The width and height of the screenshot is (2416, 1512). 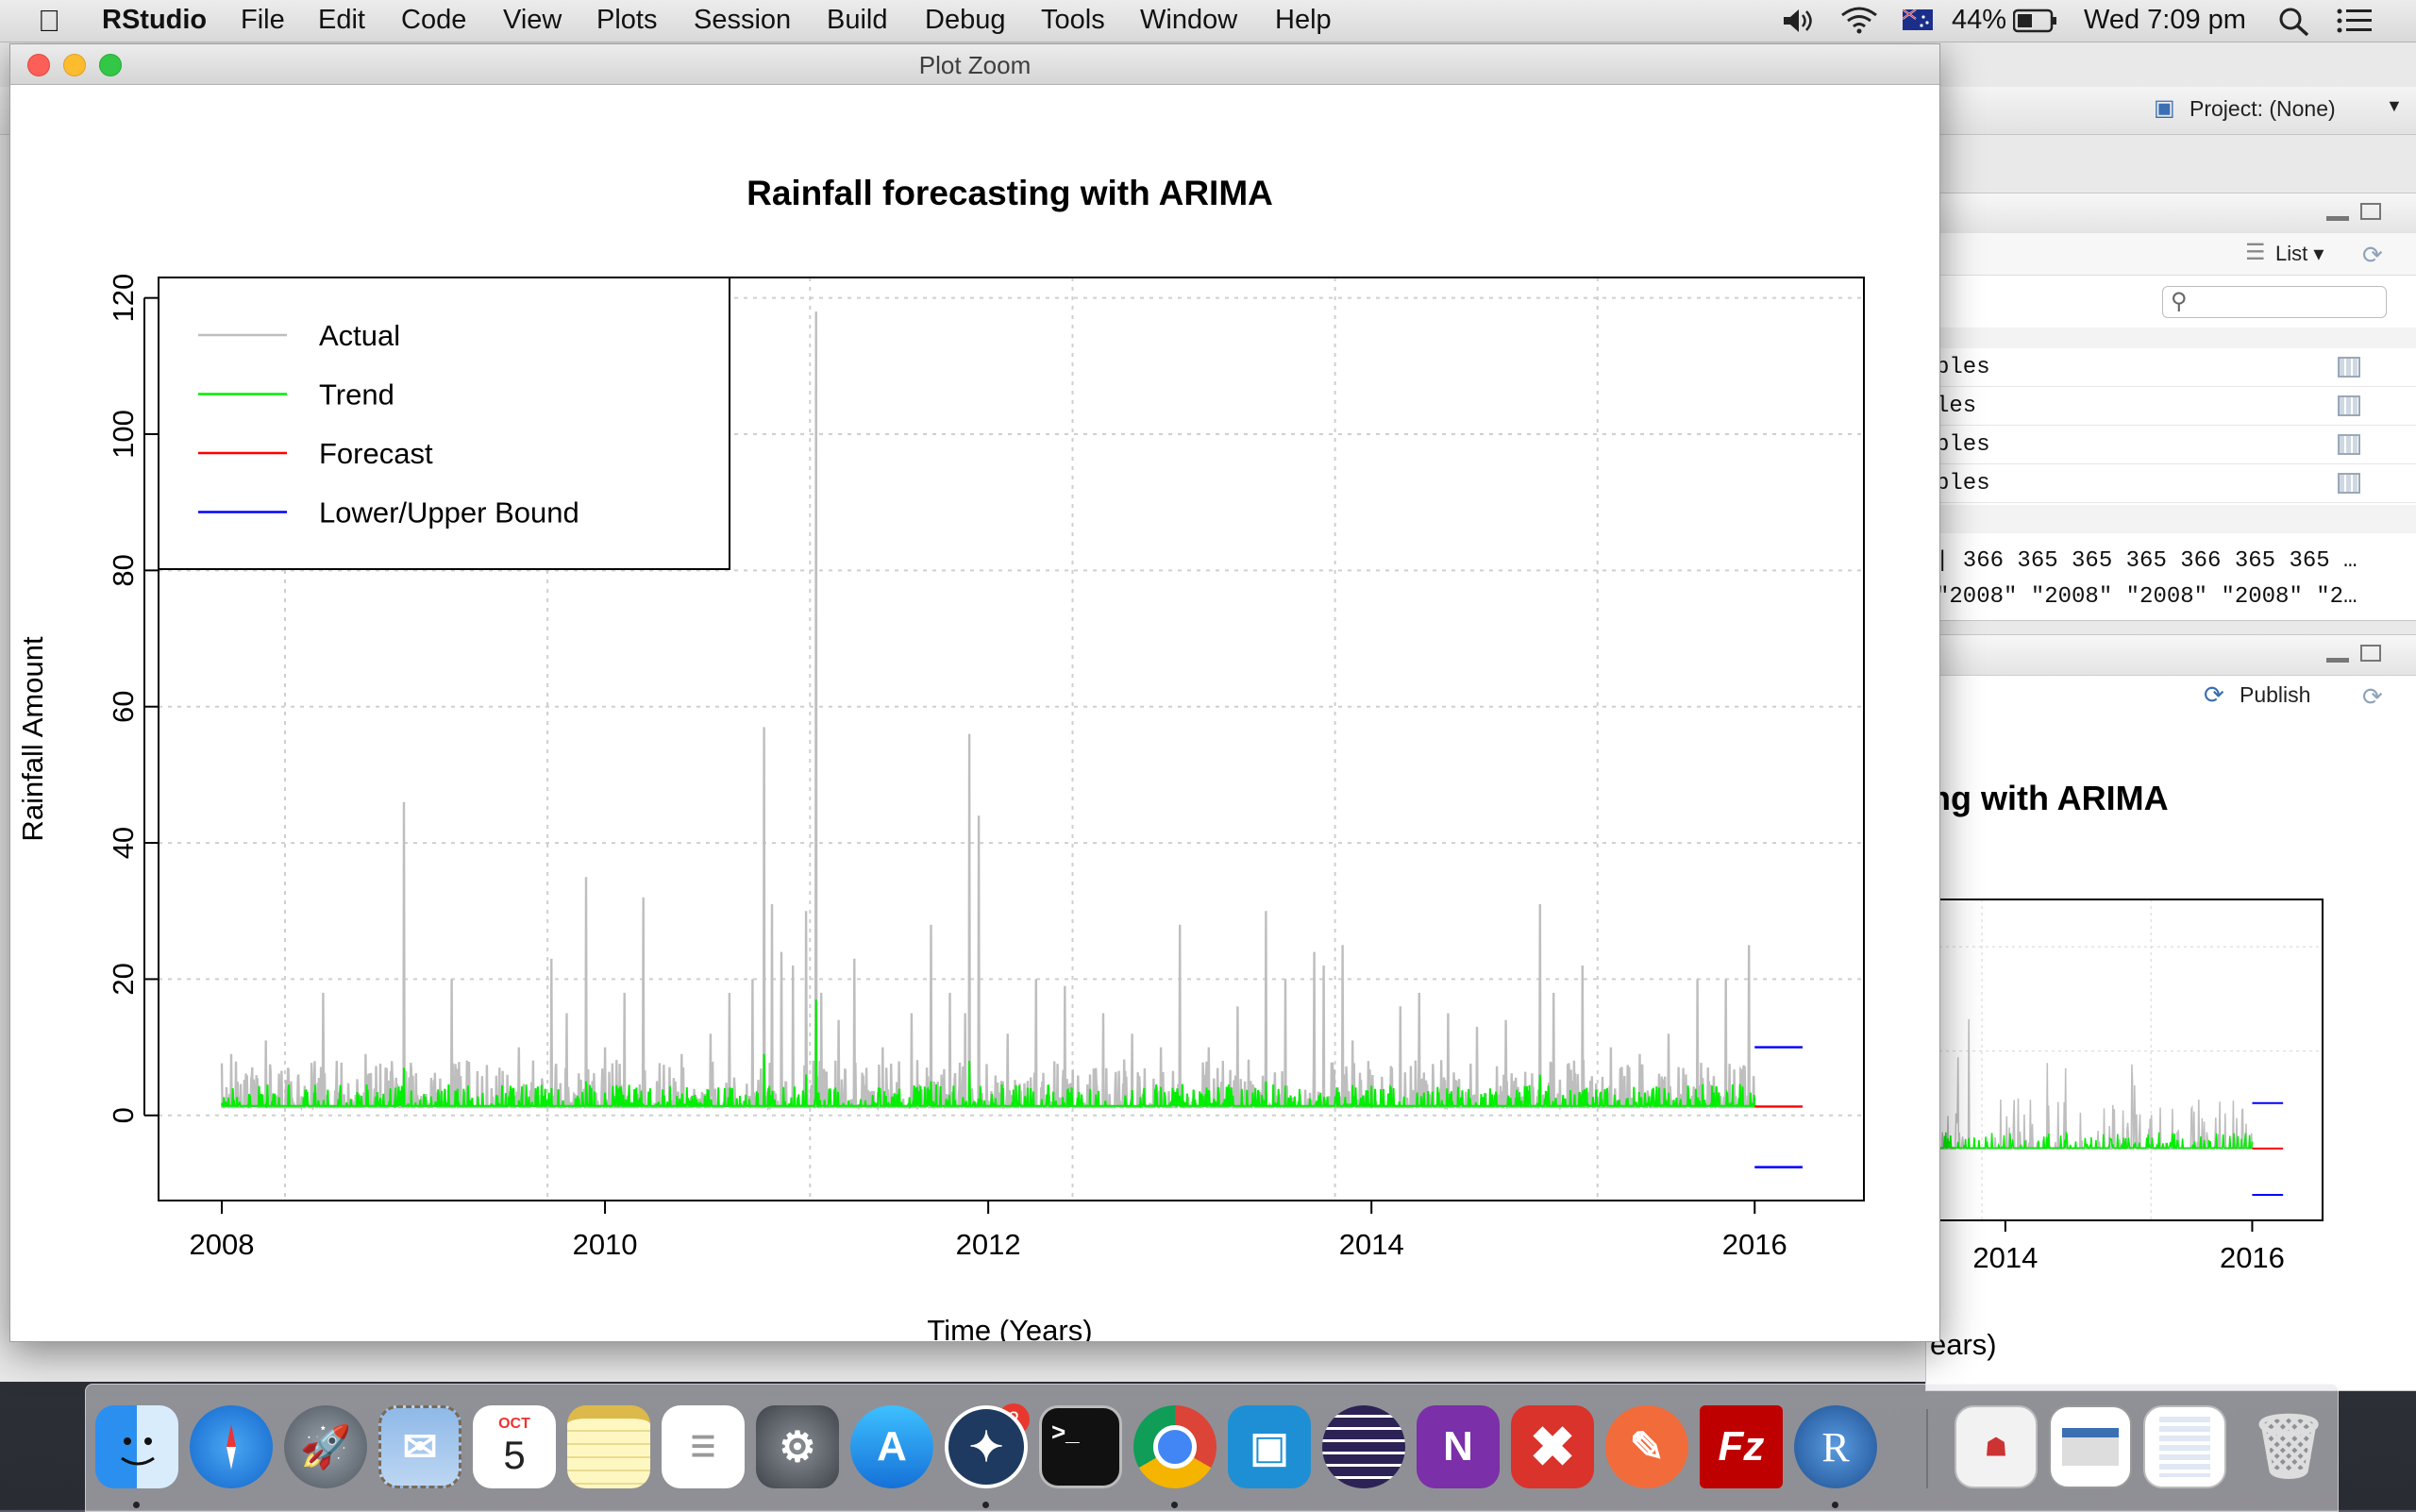 I want to click on close-window-button, so click(x=39, y=65).